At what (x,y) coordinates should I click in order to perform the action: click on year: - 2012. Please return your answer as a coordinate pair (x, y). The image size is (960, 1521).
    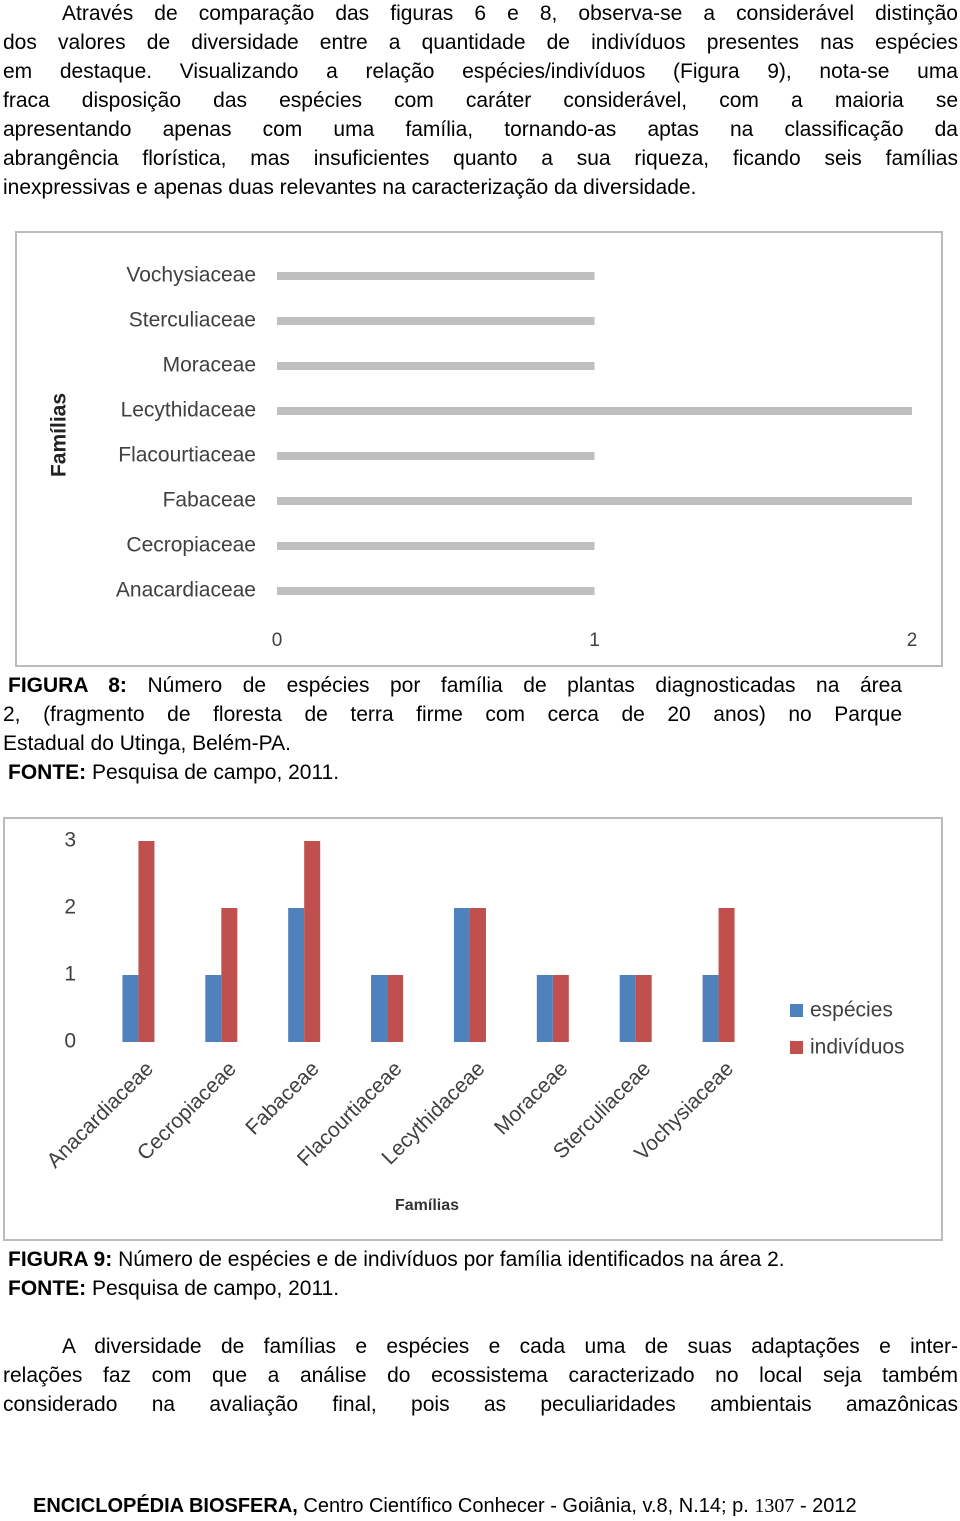
    Looking at the image, I should click on (828, 1506).